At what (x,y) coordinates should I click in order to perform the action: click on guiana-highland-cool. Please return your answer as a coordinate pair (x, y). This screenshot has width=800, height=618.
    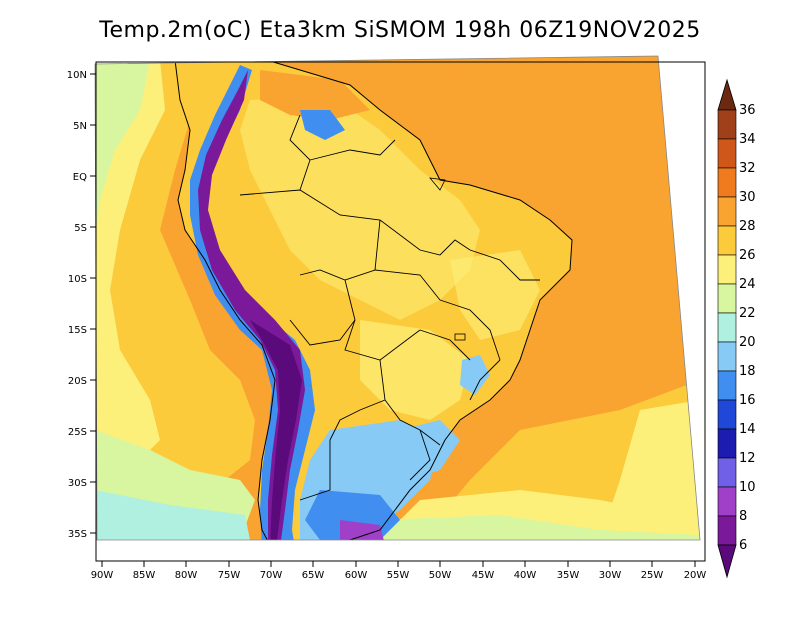
    Looking at the image, I should click on (322, 125).